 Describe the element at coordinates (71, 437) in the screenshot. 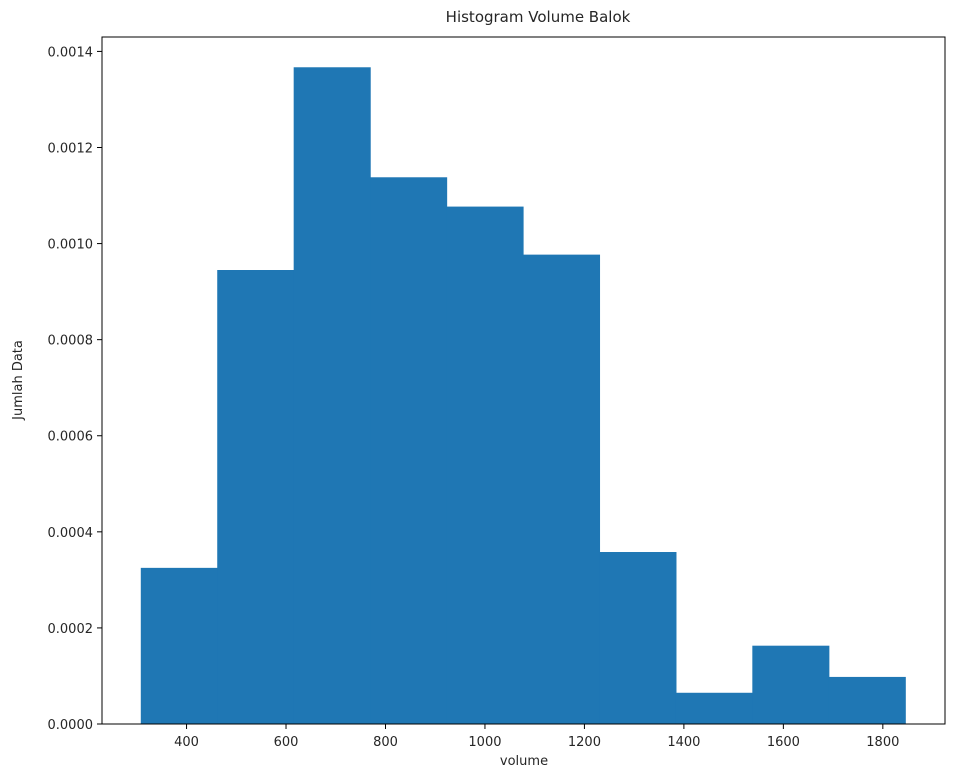

I see `y-tick-label: 0.0006` at that location.